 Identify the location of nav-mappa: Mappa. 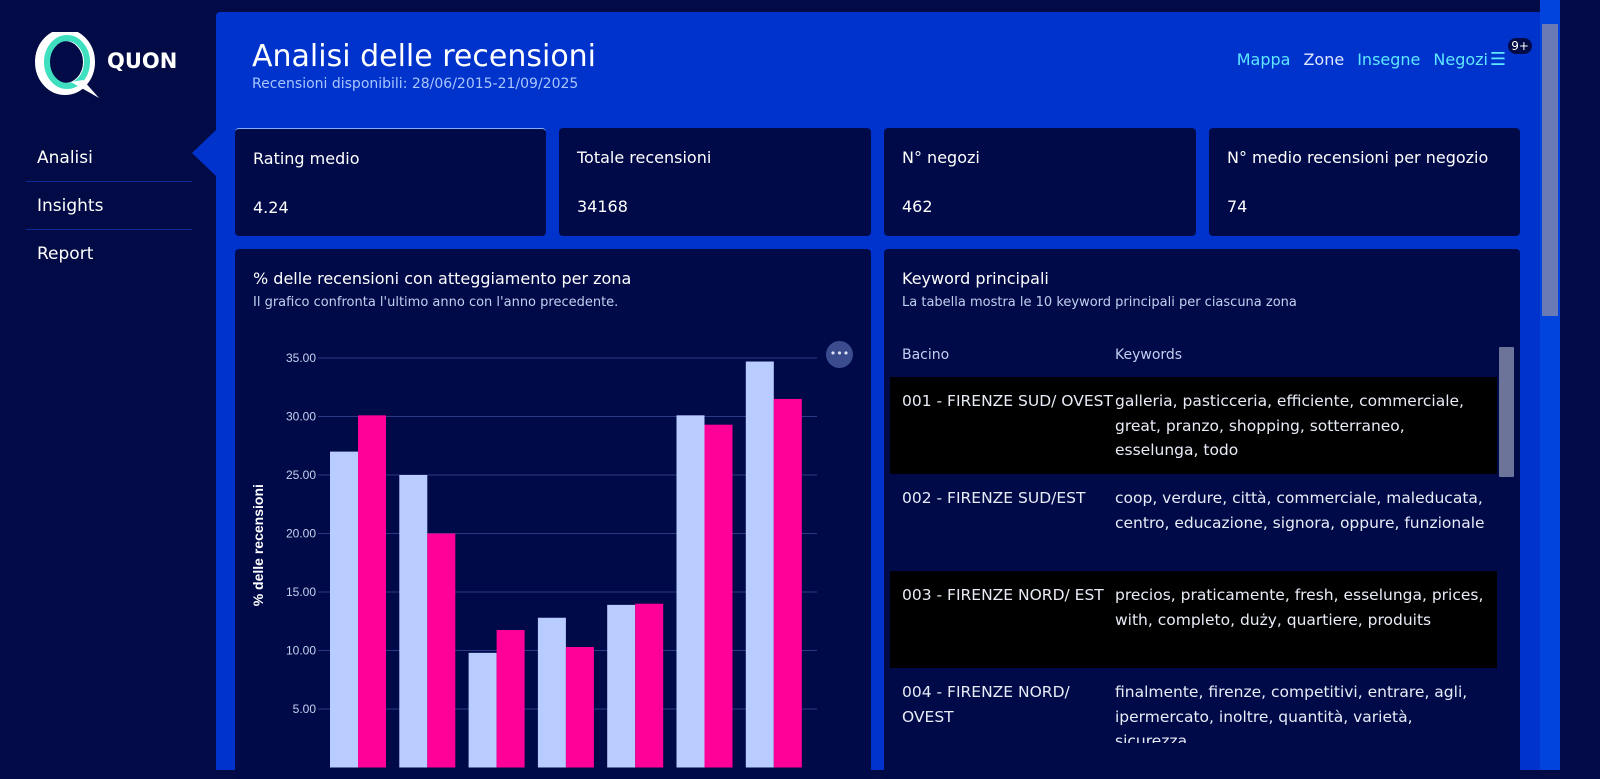
(1263, 59).